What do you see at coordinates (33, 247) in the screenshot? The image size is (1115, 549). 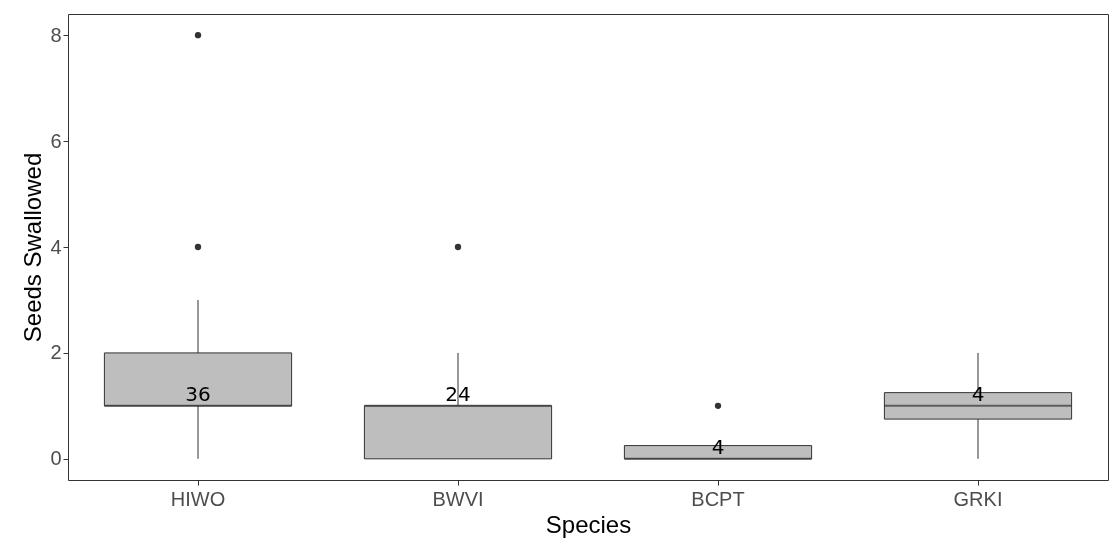 I see `y-axis-title: Seeds Swallowed` at bounding box center [33, 247].